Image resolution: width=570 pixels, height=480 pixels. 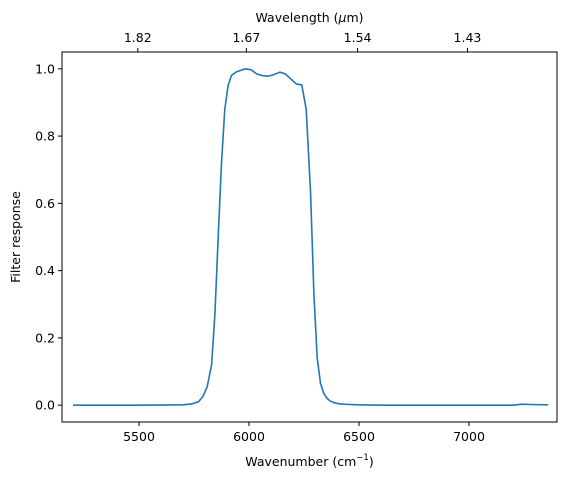 What do you see at coordinates (45, 405) in the screenshot?
I see `y-tick-label: 0.0` at bounding box center [45, 405].